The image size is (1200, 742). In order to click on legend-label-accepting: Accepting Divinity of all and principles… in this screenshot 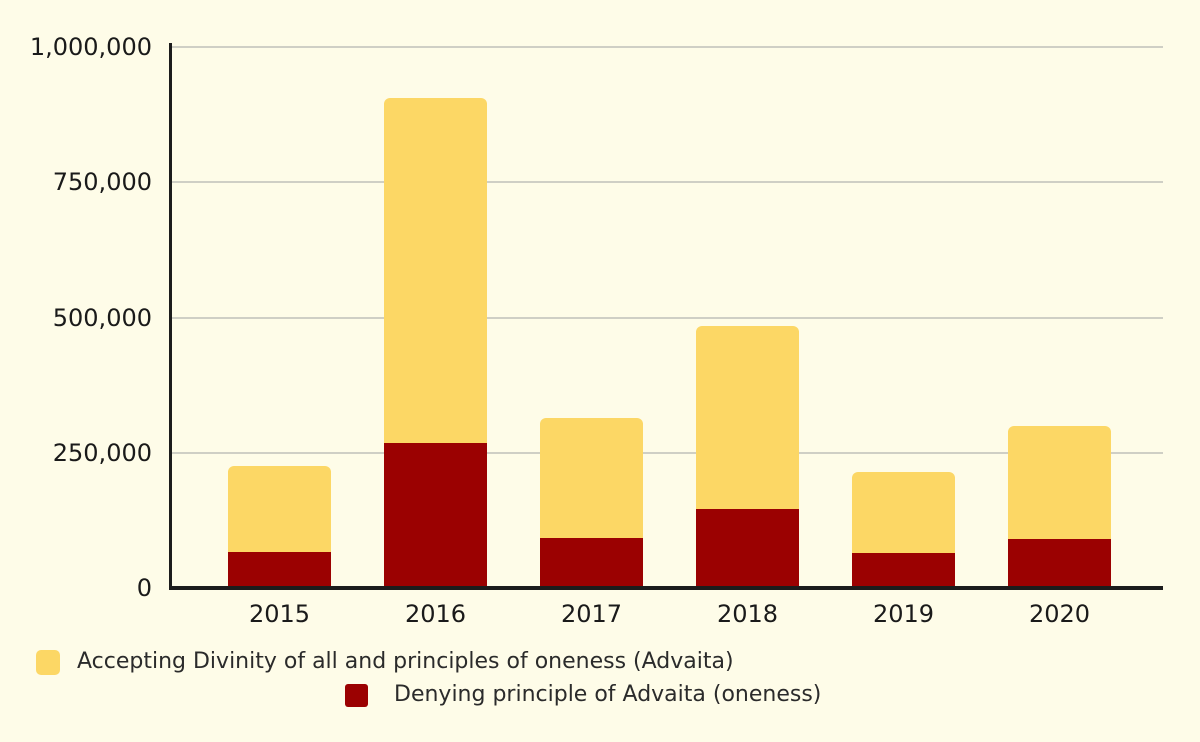, I will do `click(405, 661)`.